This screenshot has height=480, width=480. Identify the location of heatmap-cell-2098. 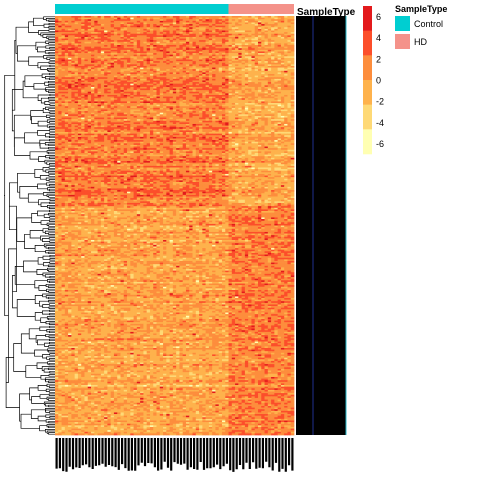
(233, 62).